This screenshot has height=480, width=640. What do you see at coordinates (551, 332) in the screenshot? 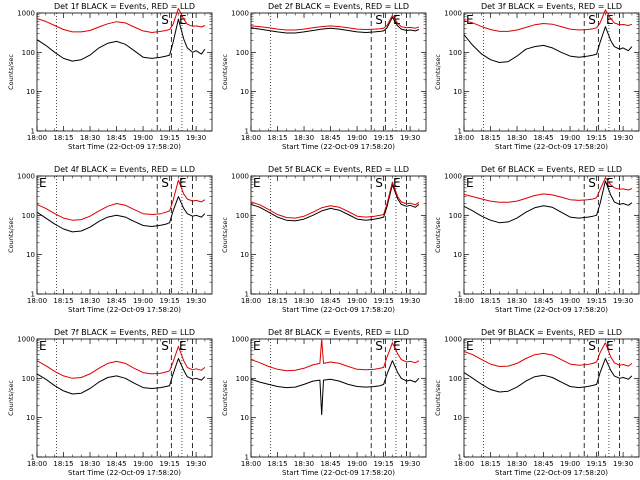
I see `panel-title: Det 9f BLACK = Events, RED = LLD` at bounding box center [551, 332].